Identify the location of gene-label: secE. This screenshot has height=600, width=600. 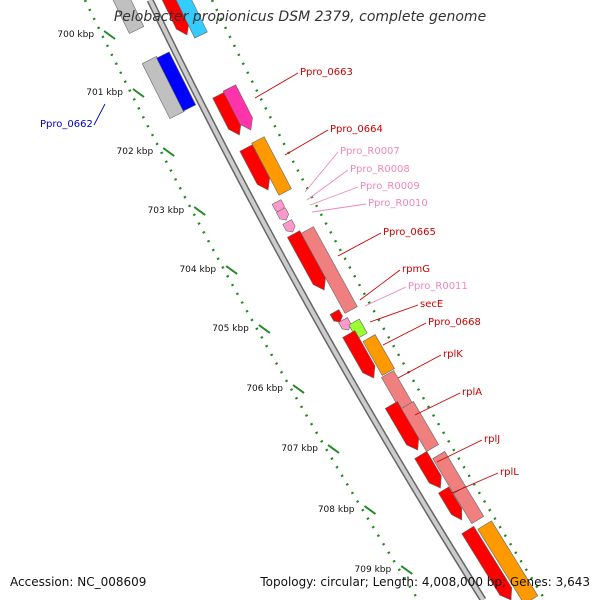
(431, 304).